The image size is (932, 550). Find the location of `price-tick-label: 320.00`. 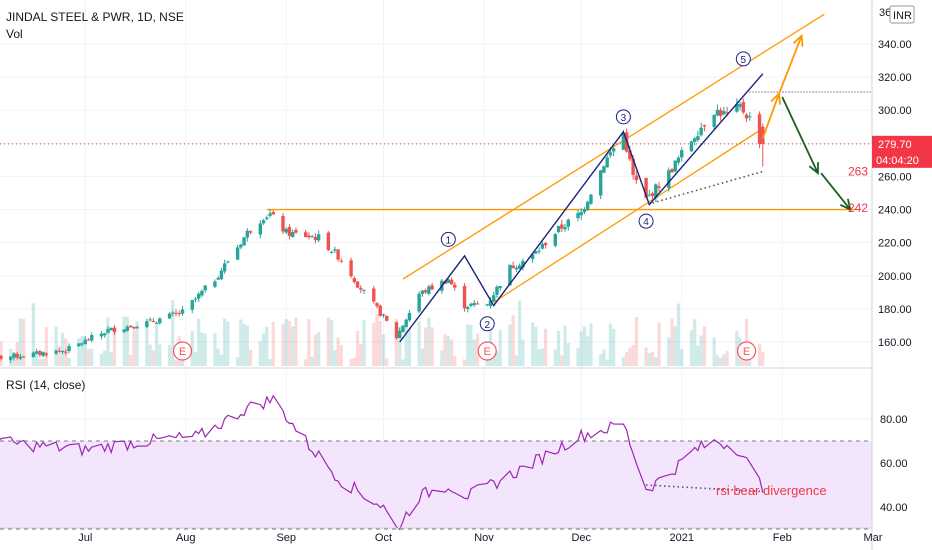

price-tick-label: 320.00 is located at coordinates (895, 78).